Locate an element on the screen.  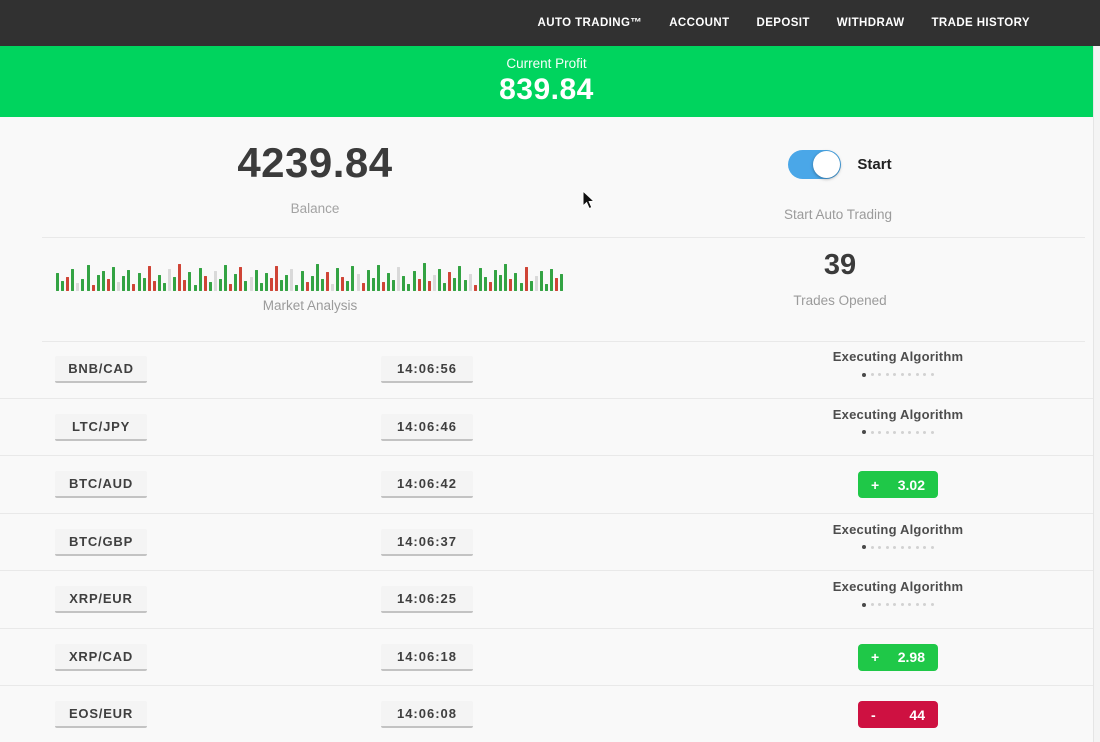
nav-item-auto-trading: AUTO TRADING™ is located at coordinates (590, 23).